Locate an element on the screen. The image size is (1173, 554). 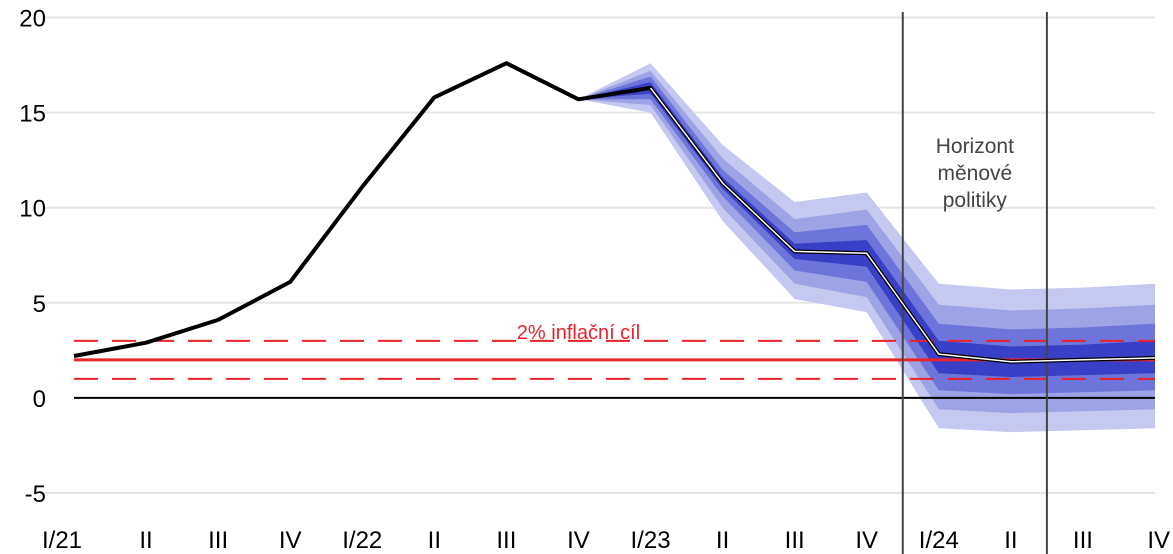
policy-horizon-annotation: Horizont měnové politiky is located at coordinates (975, 173).